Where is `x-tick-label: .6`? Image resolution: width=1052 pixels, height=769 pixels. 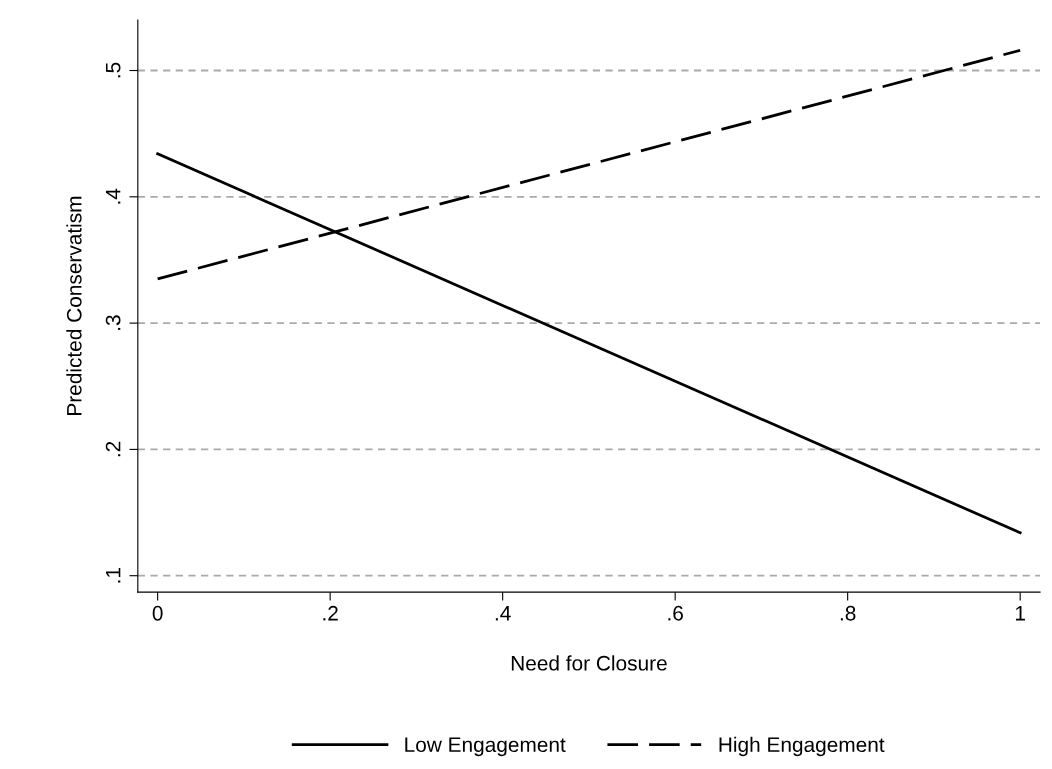 x-tick-label: .6 is located at coordinates (675, 613).